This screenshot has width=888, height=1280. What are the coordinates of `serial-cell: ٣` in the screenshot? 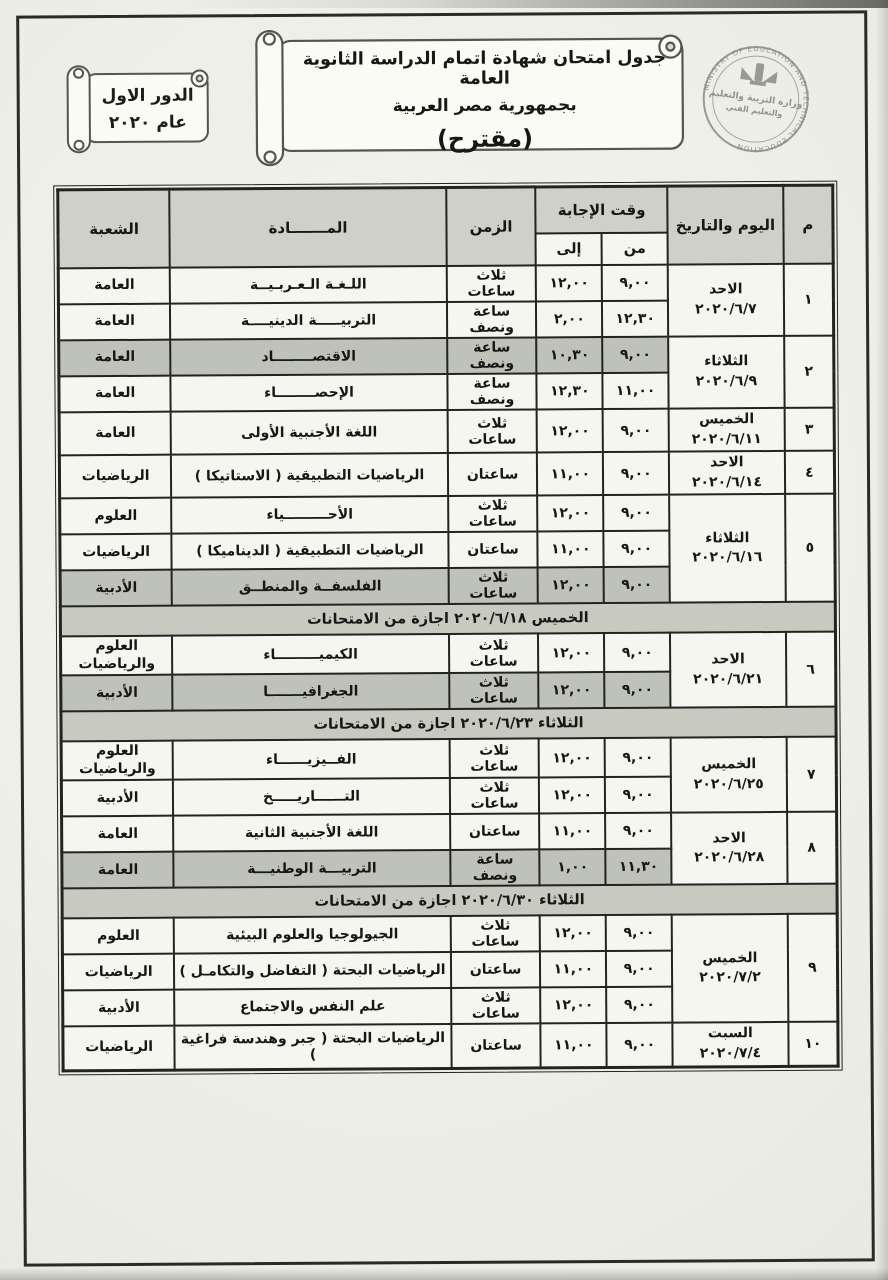 It's located at (809, 429).